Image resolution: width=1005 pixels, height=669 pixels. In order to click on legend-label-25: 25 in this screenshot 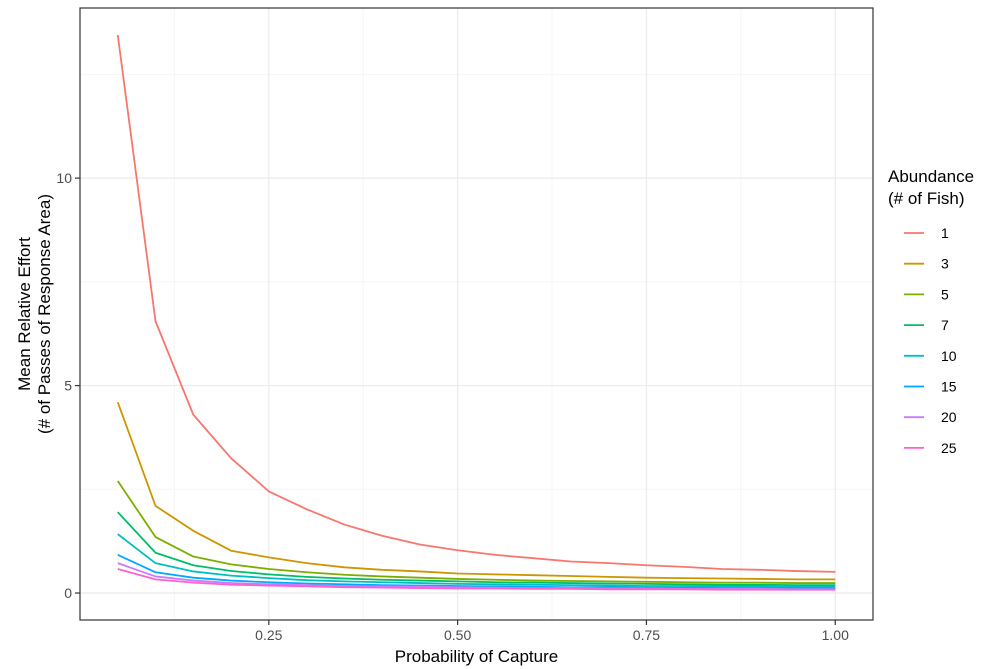, I will do `click(949, 448)`.